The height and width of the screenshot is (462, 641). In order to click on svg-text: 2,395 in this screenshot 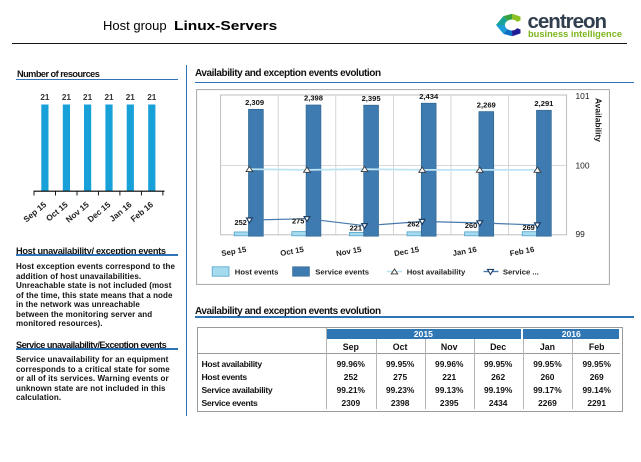, I will do `click(372, 98)`.